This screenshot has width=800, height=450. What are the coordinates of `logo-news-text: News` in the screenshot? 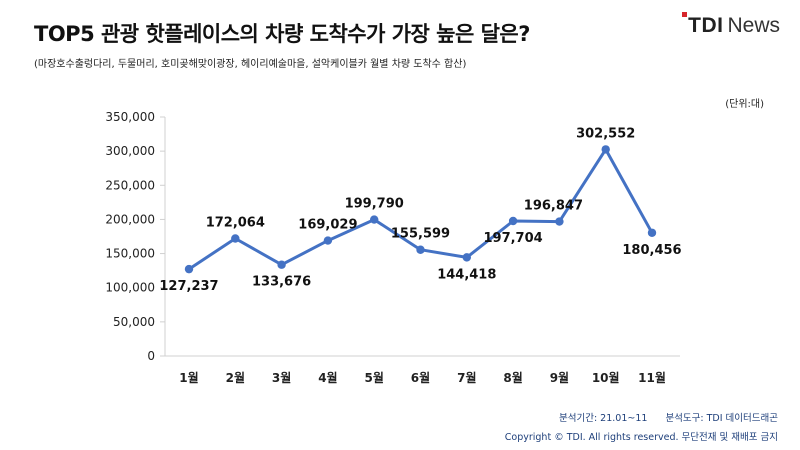 It's located at (753, 25).